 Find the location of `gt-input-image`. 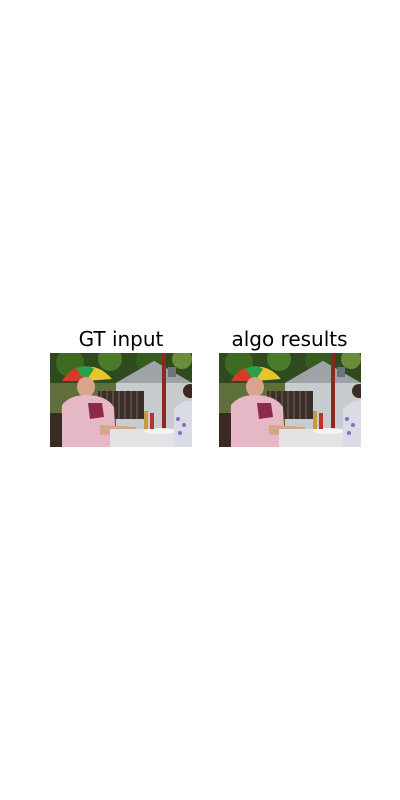

gt-input-image is located at coordinates (121, 400).